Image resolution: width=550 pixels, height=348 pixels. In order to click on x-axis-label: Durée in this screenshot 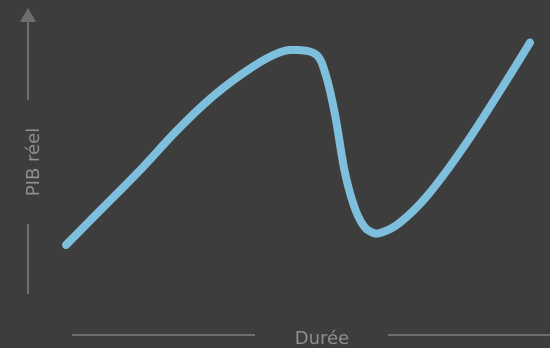, I will do `click(322, 338)`.